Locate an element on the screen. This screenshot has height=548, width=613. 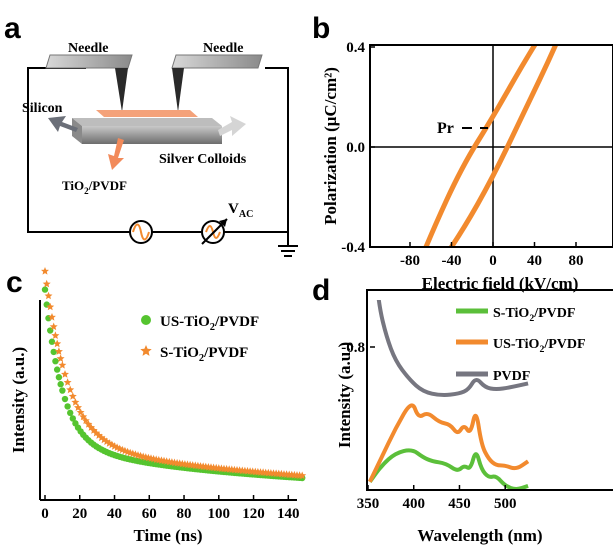
b-xtick-label: -80 is located at coordinates (410, 261).